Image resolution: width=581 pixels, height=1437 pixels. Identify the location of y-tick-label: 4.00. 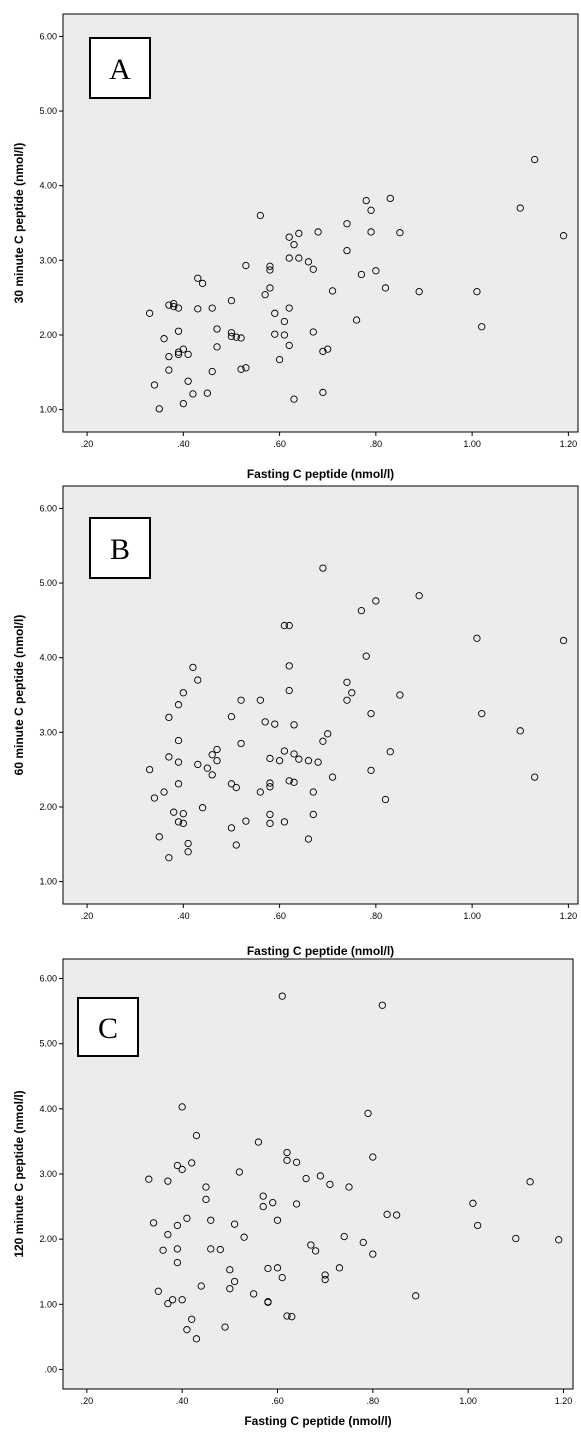
(48, 186).